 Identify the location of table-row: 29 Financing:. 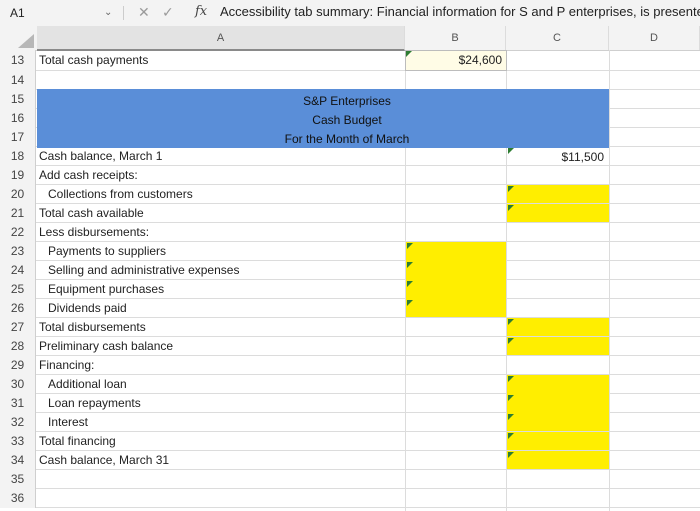
(350, 365).